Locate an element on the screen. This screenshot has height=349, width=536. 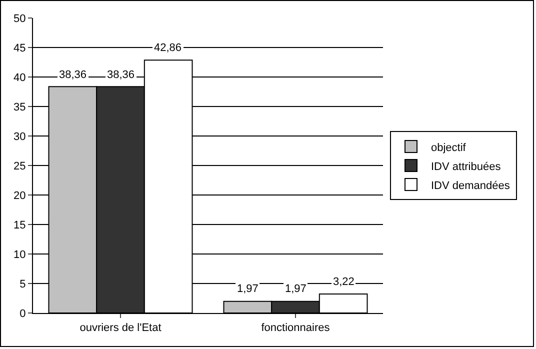
y-tick-label: 45 is located at coordinates (20, 48).